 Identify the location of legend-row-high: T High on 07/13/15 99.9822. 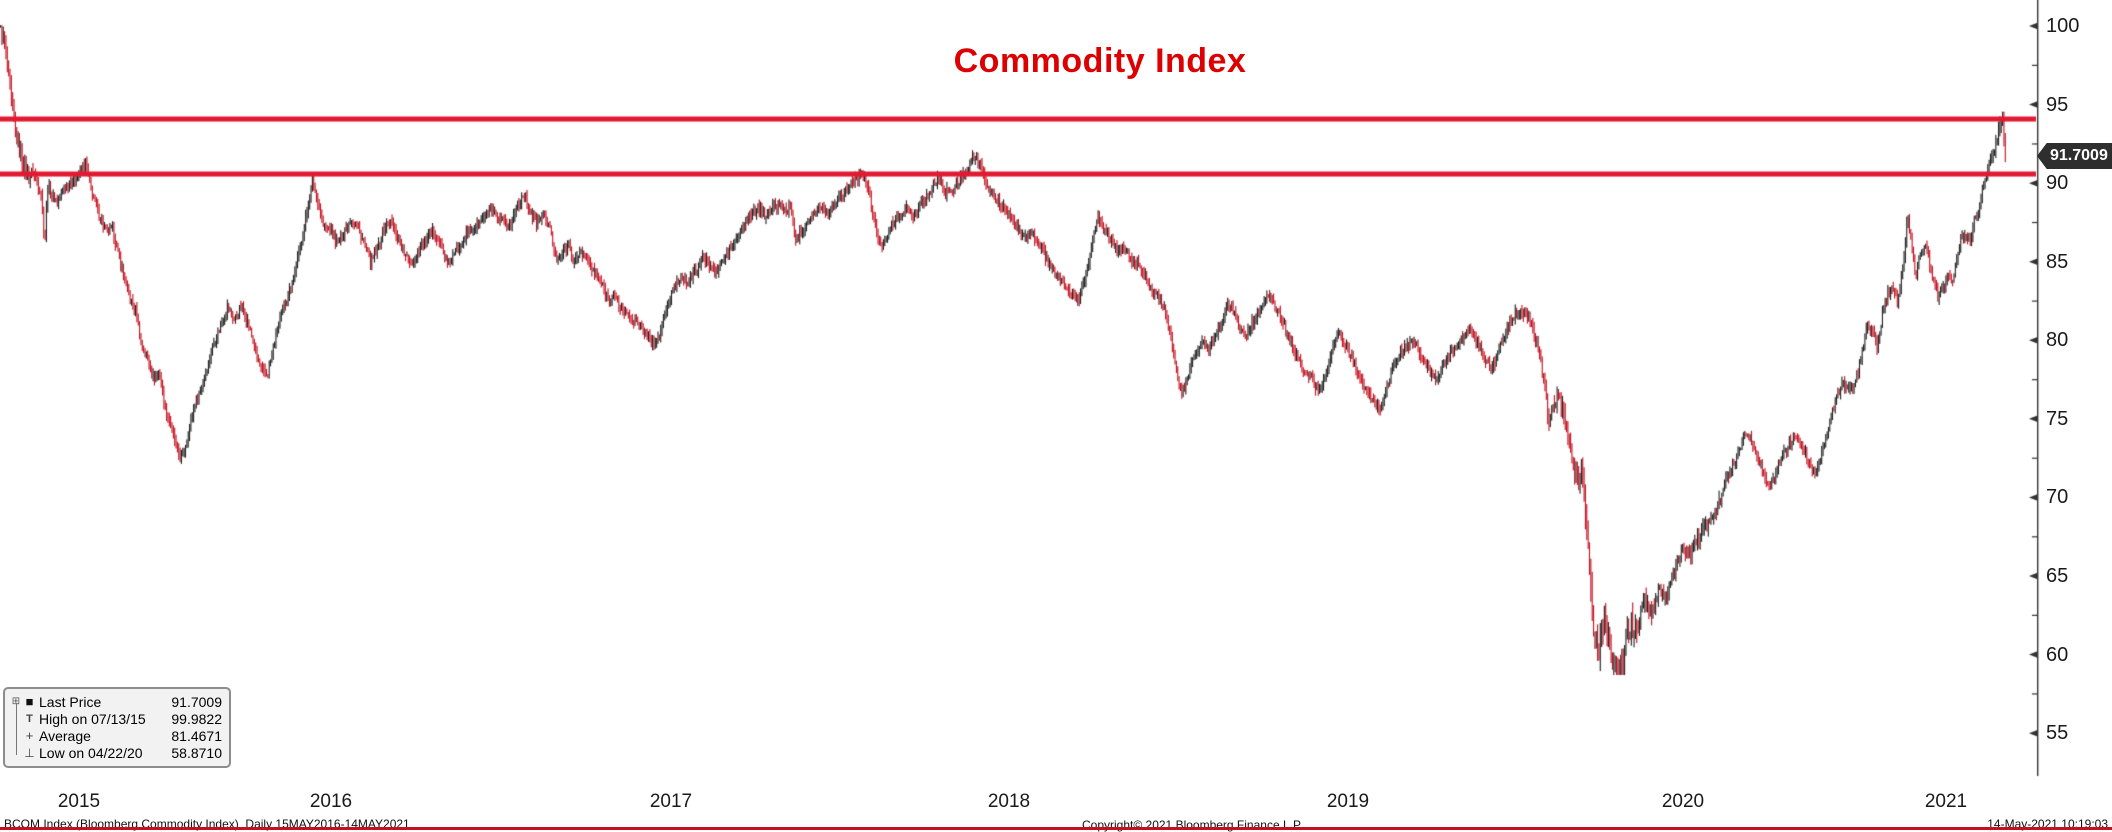
(116, 718).